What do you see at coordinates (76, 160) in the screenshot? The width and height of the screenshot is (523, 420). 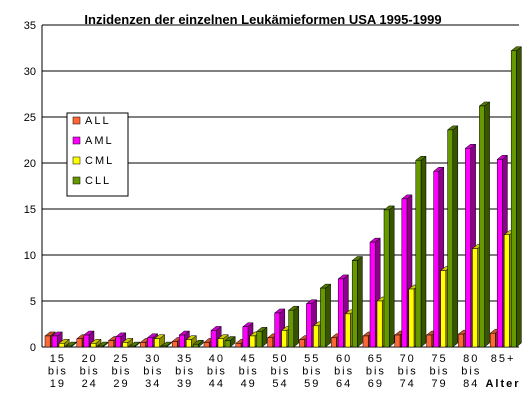 I see `legend-swatch-cml` at bounding box center [76, 160].